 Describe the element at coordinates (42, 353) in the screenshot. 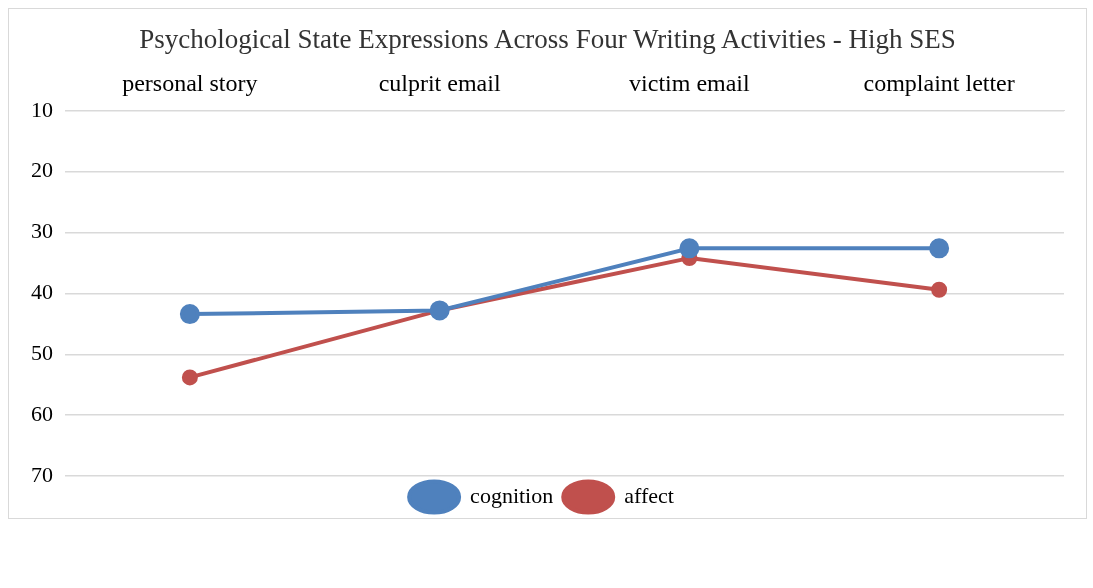

I see `y-tick-label: 50` at that location.